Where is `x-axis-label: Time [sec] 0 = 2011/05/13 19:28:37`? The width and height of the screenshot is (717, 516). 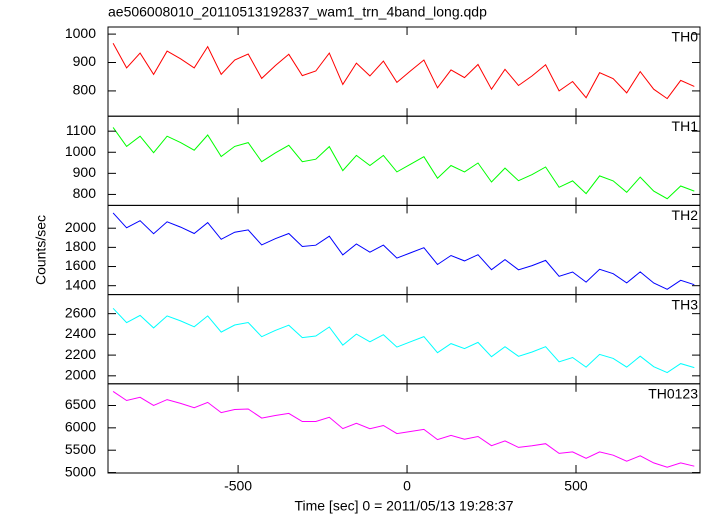 x-axis-label: Time [sec] 0 = 2011/05/13 19:28:37 is located at coordinates (403, 506).